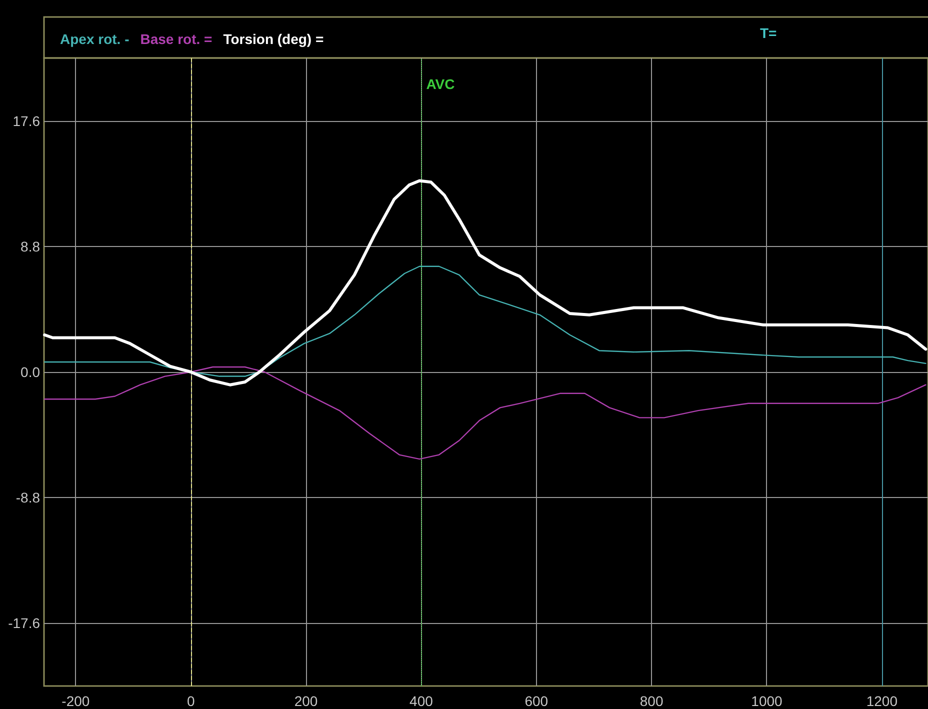 The image size is (928, 709). What do you see at coordinates (422, 701) in the screenshot?
I see `x-tick-label: 400` at bounding box center [422, 701].